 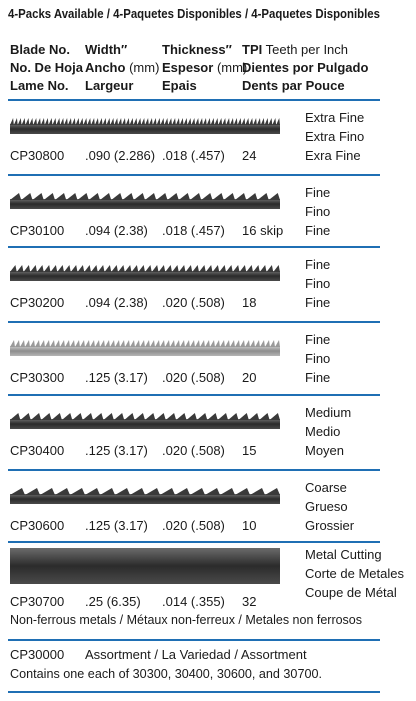 I want to click on header-thickness: Espesor (mm), so click(x=204, y=67).